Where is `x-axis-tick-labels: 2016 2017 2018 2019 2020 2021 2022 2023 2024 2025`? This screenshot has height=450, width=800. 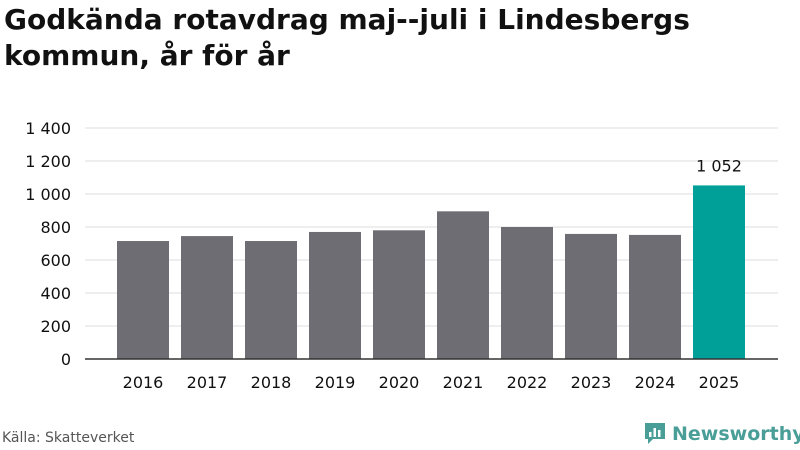 x-axis-tick-labels: 2016 2017 2018 2019 2020 2021 2022 2023 2024 2025 is located at coordinates (431, 382).